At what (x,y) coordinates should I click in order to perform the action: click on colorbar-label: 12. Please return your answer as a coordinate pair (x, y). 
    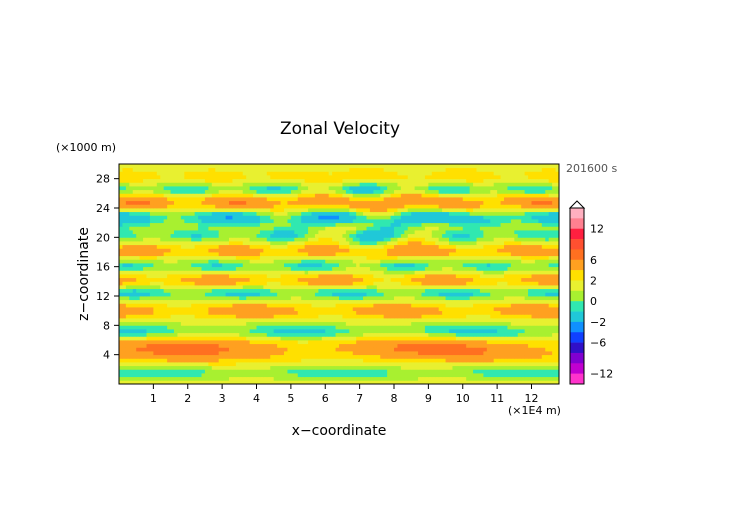
    Looking at the image, I should click on (597, 229).